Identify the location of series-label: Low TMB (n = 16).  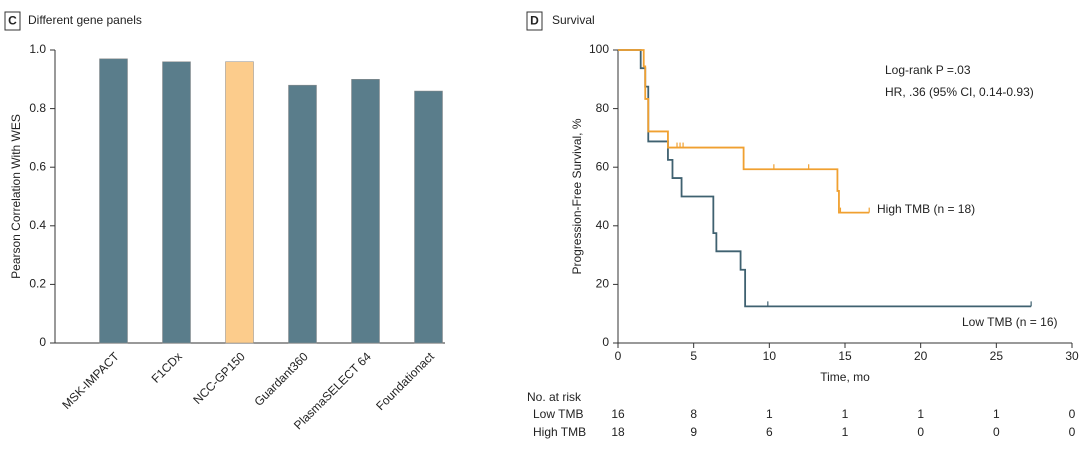
(1009, 322).